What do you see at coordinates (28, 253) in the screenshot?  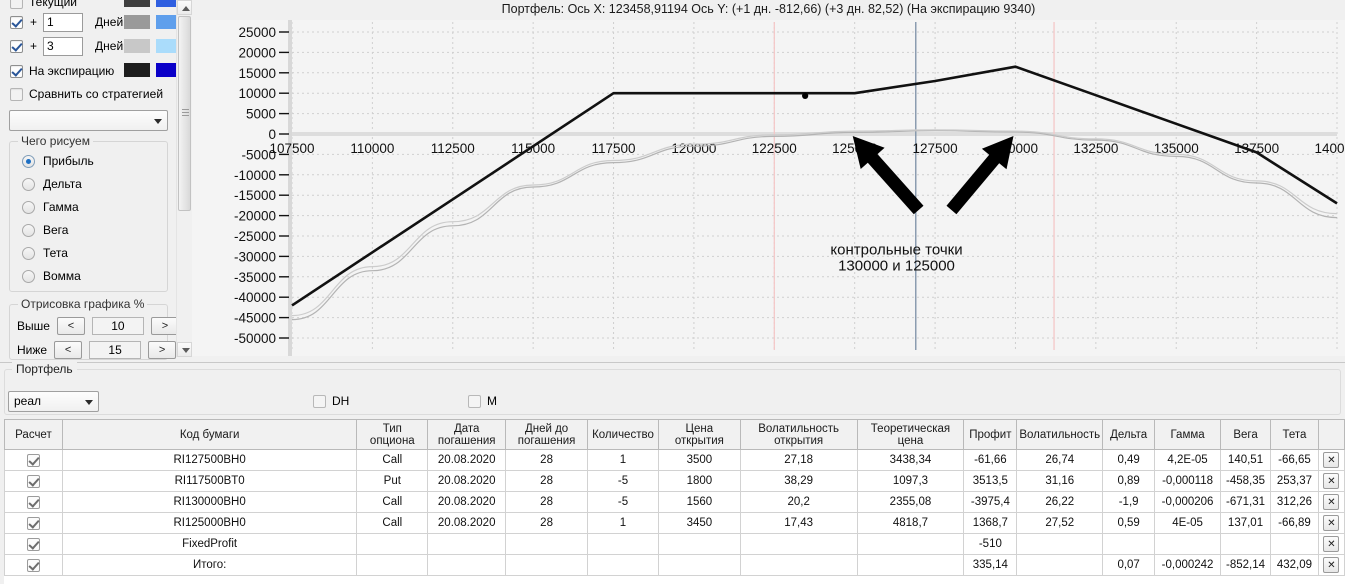 I see `radio-theta` at bounding box center [28, 253].